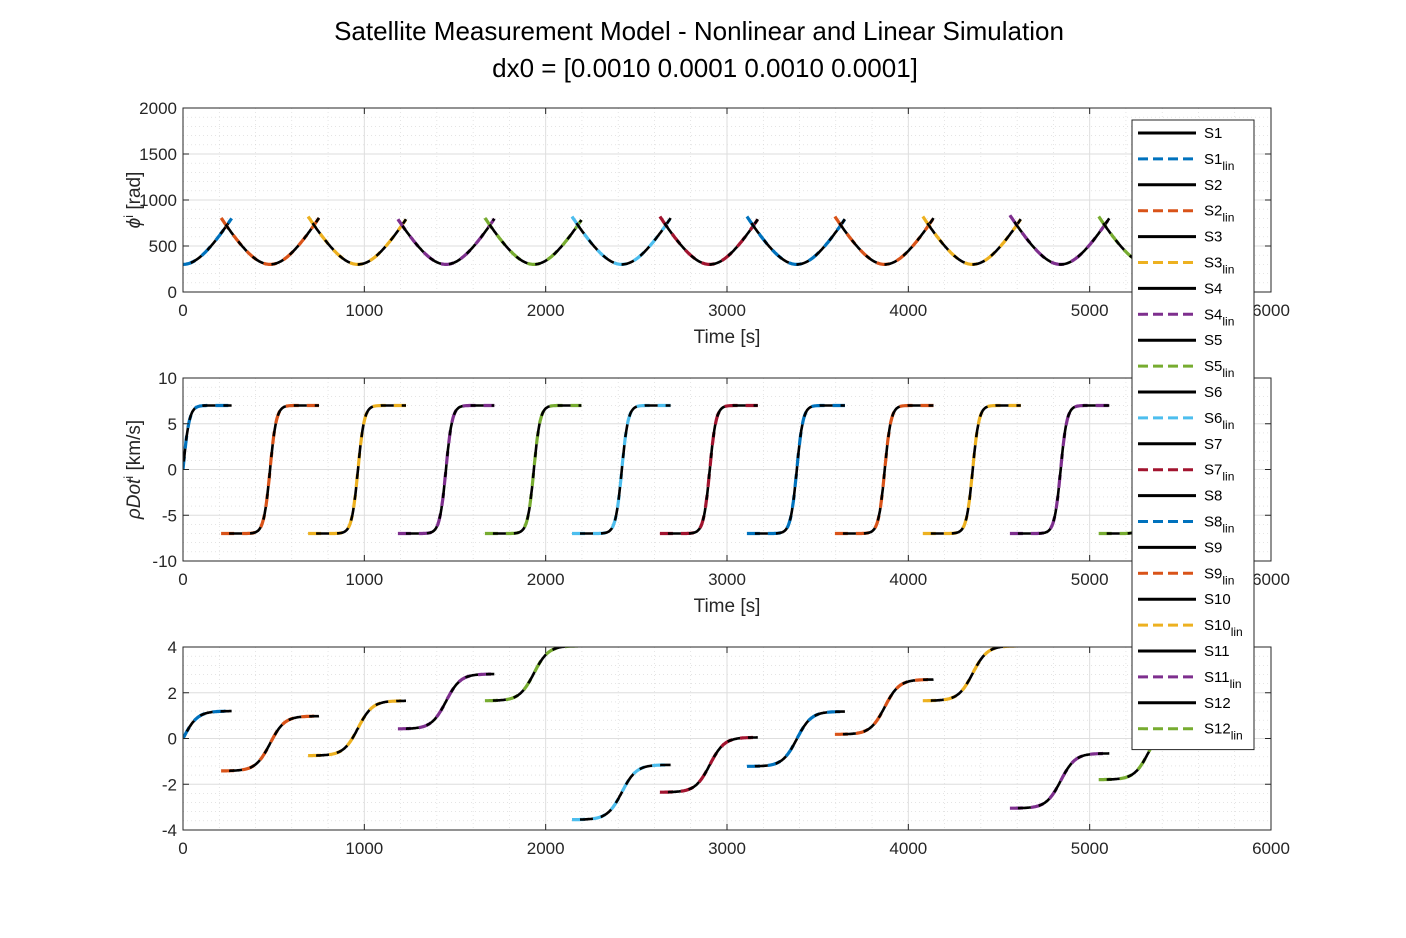  Describe the element at coordinates (1219, 162) in the screenshot. I see `legend-label-S1-lin: S1lin` at that location.